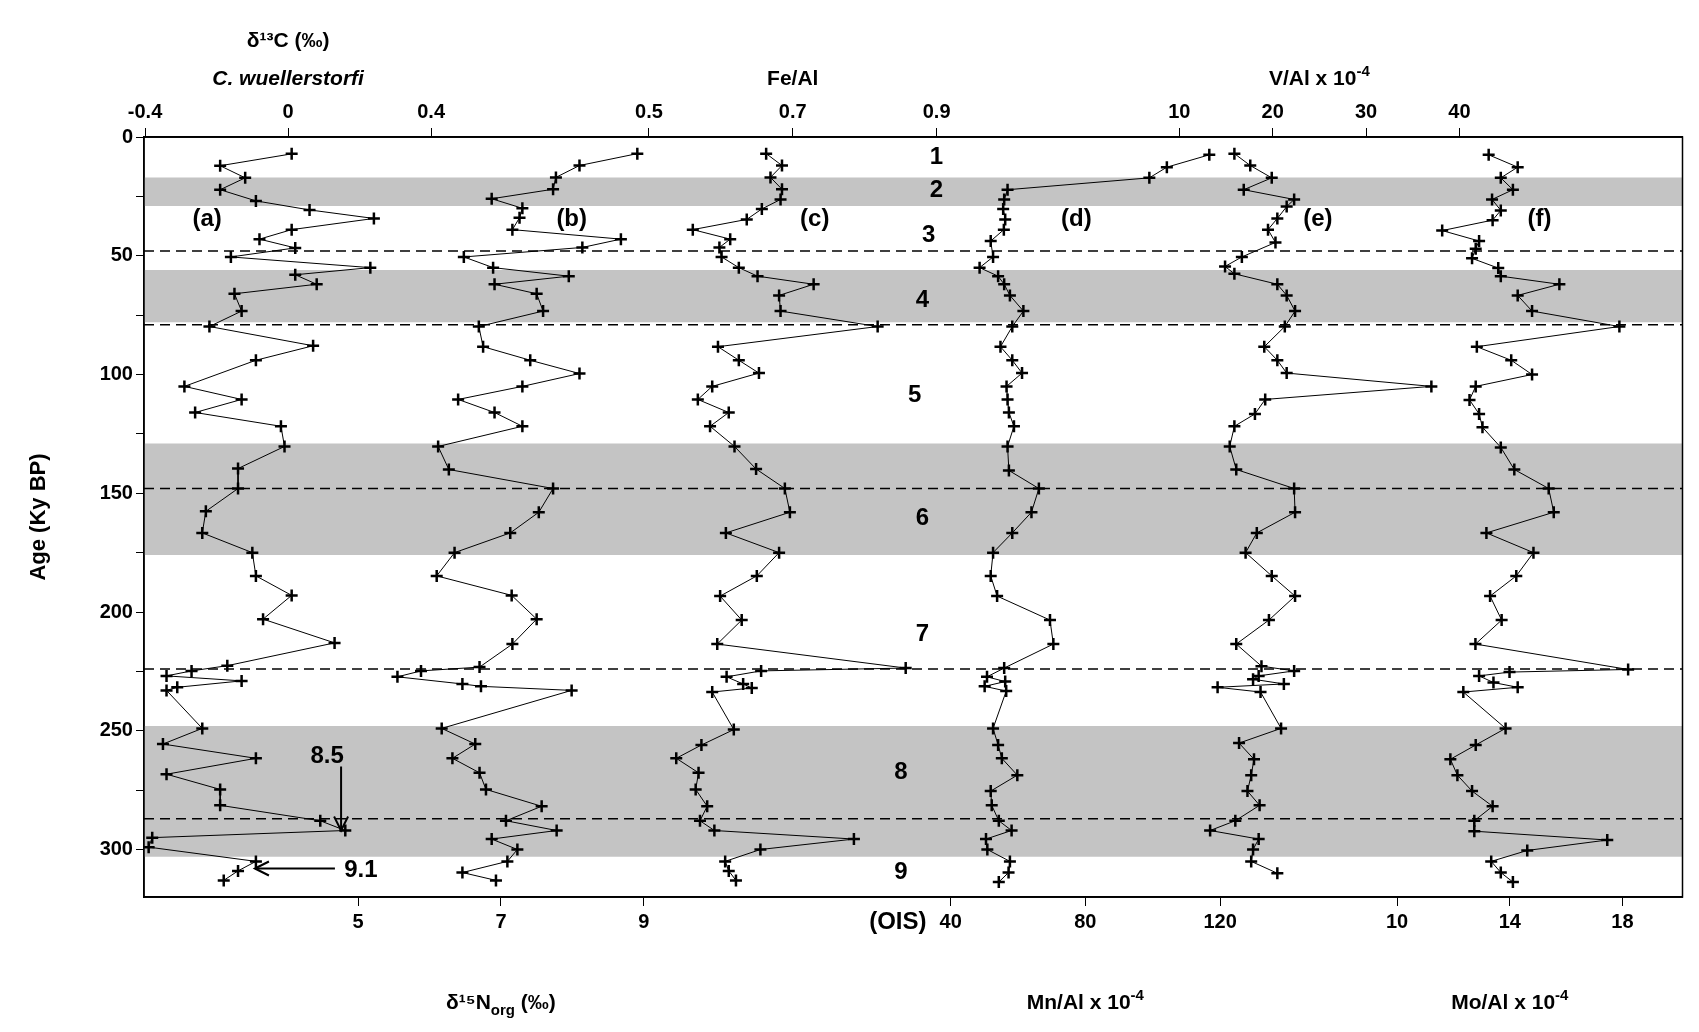 The image size is (1699, 1032). What do you see at coordinates (116, 491) in the screenshot?
I see `y-tick-label: 150` at bounding box center [116, 491].